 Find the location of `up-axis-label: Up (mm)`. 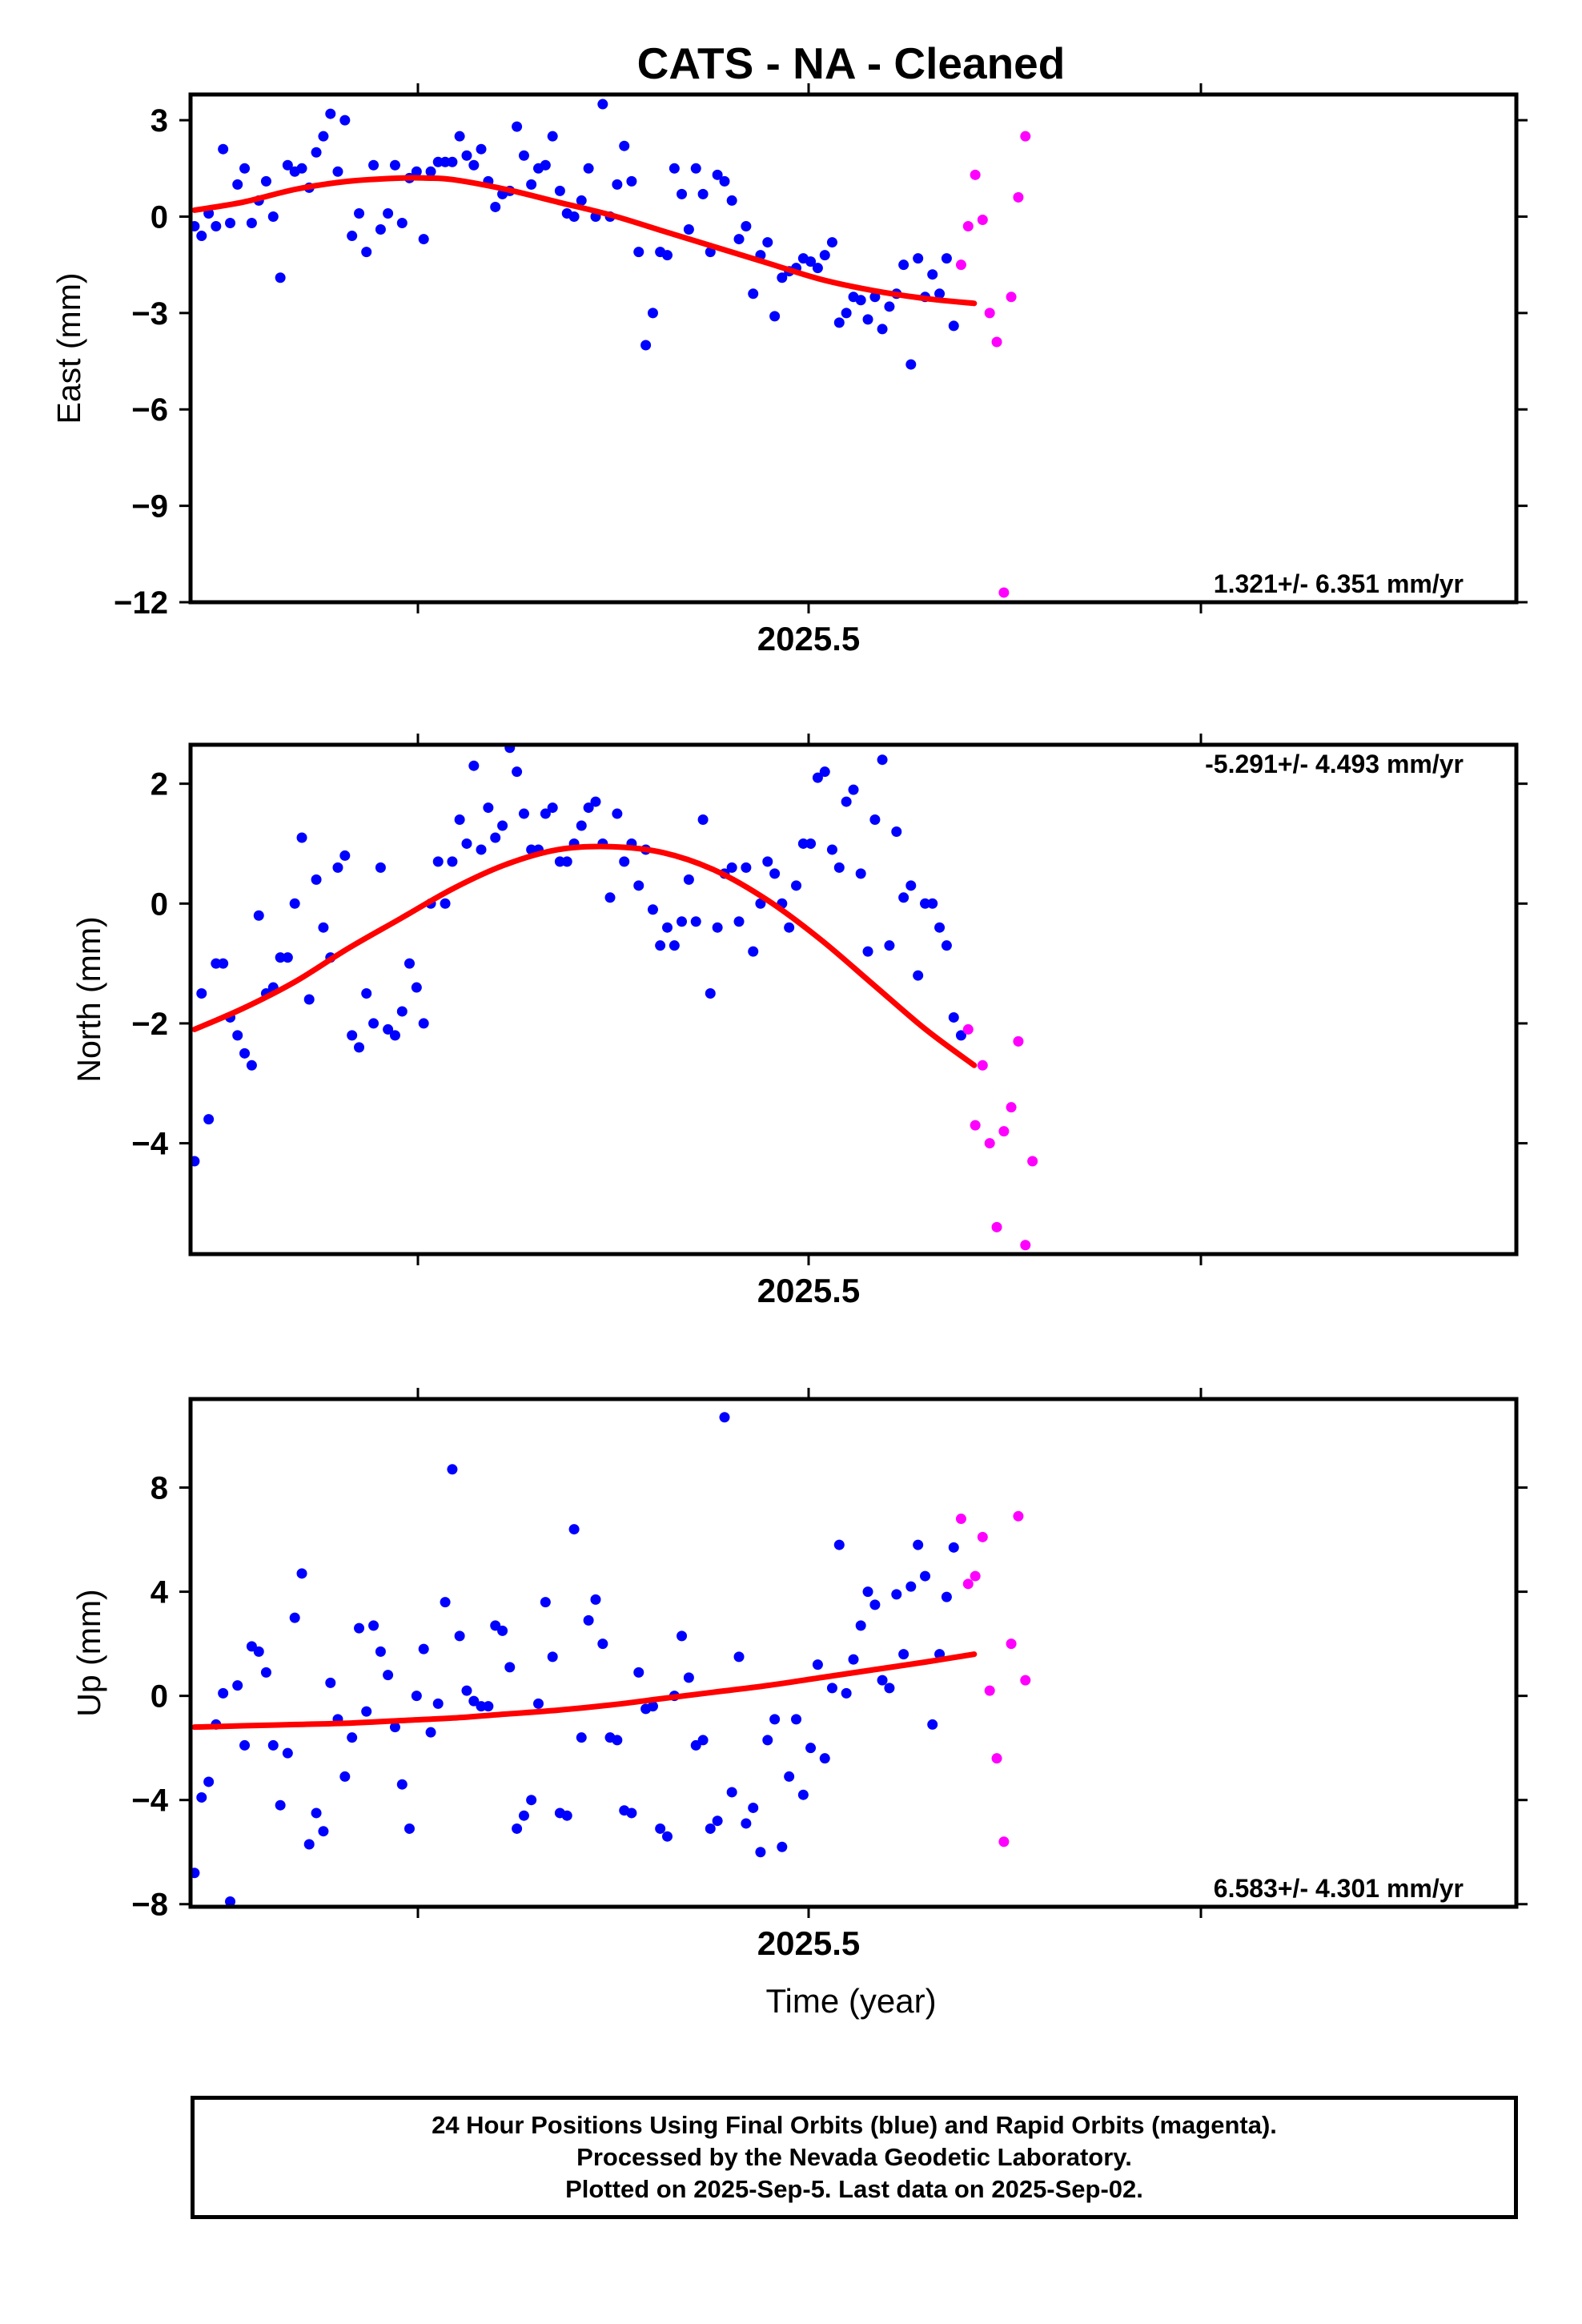

up-axis-label: Up (mm) is located at coordinates (89, 1653).